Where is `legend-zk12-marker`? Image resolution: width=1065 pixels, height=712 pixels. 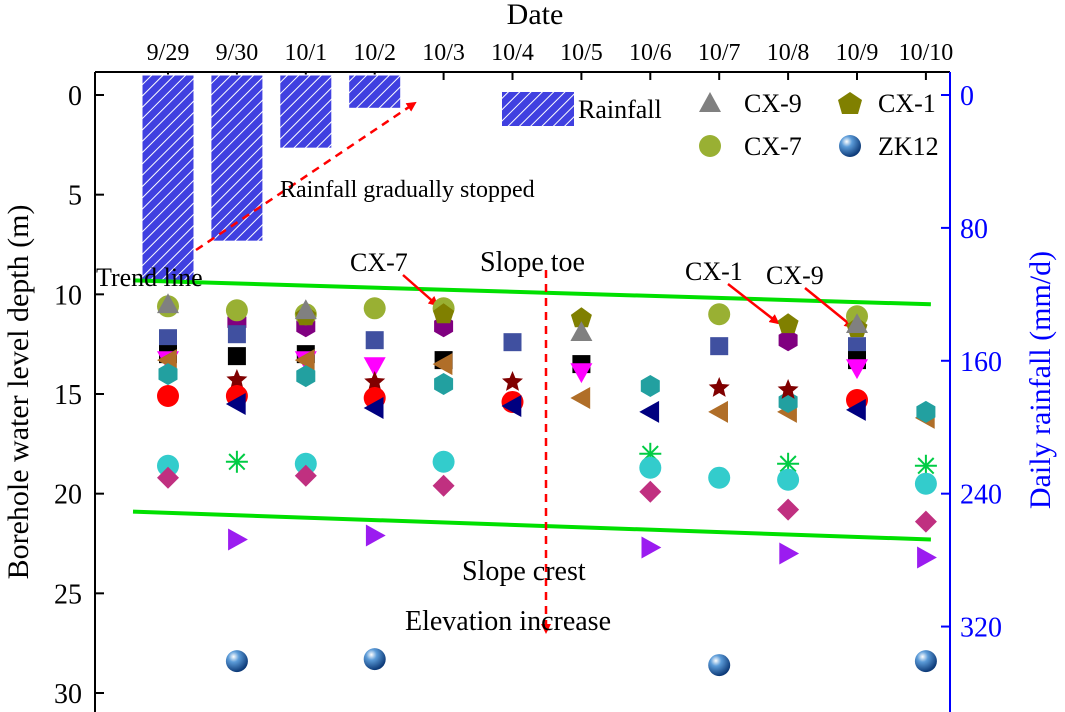 legend-zk12-marker is located at coordinates (850, 146).